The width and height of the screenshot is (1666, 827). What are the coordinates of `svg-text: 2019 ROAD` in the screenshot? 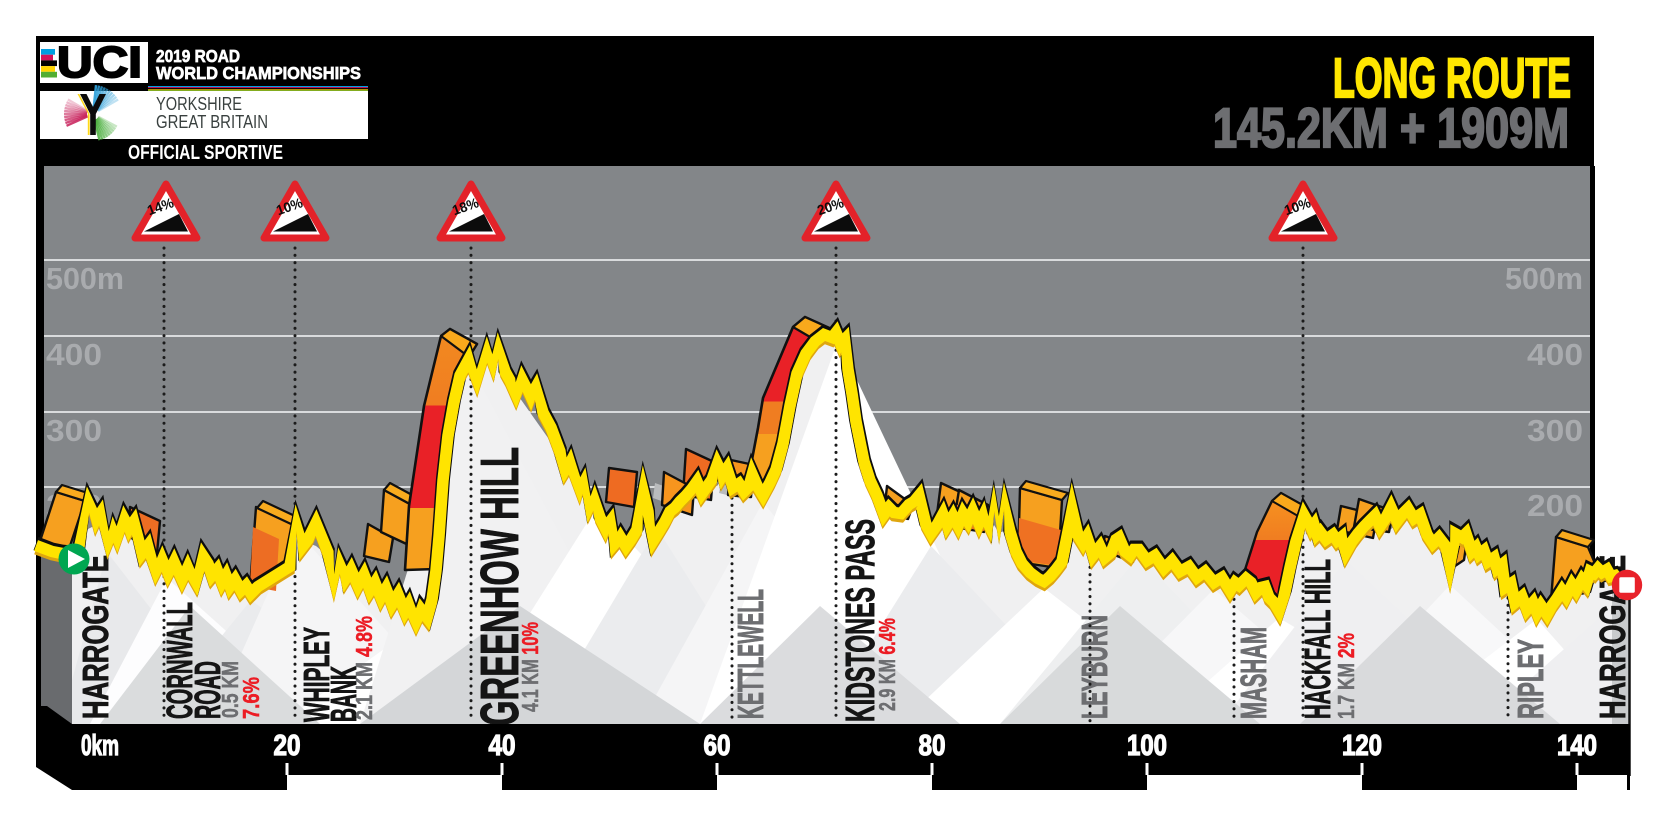 It's located at (198, 56).